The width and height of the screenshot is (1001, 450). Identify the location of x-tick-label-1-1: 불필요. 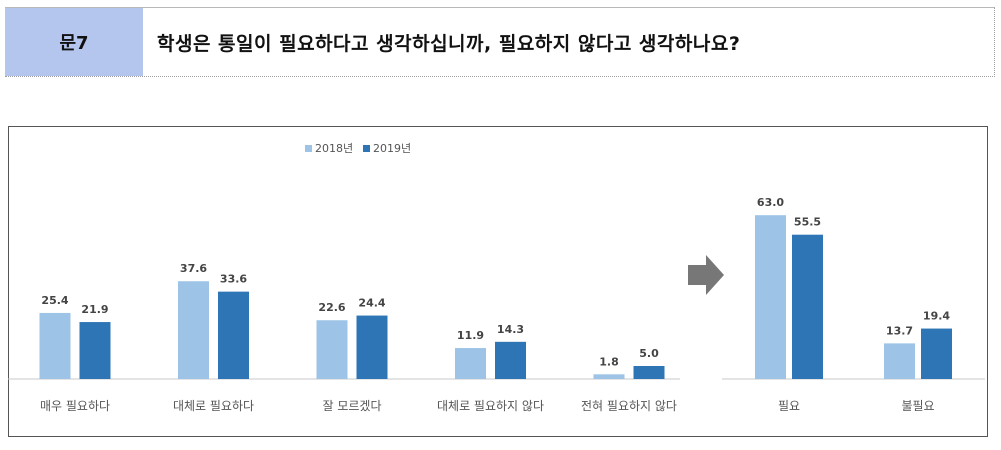
(917, 406).